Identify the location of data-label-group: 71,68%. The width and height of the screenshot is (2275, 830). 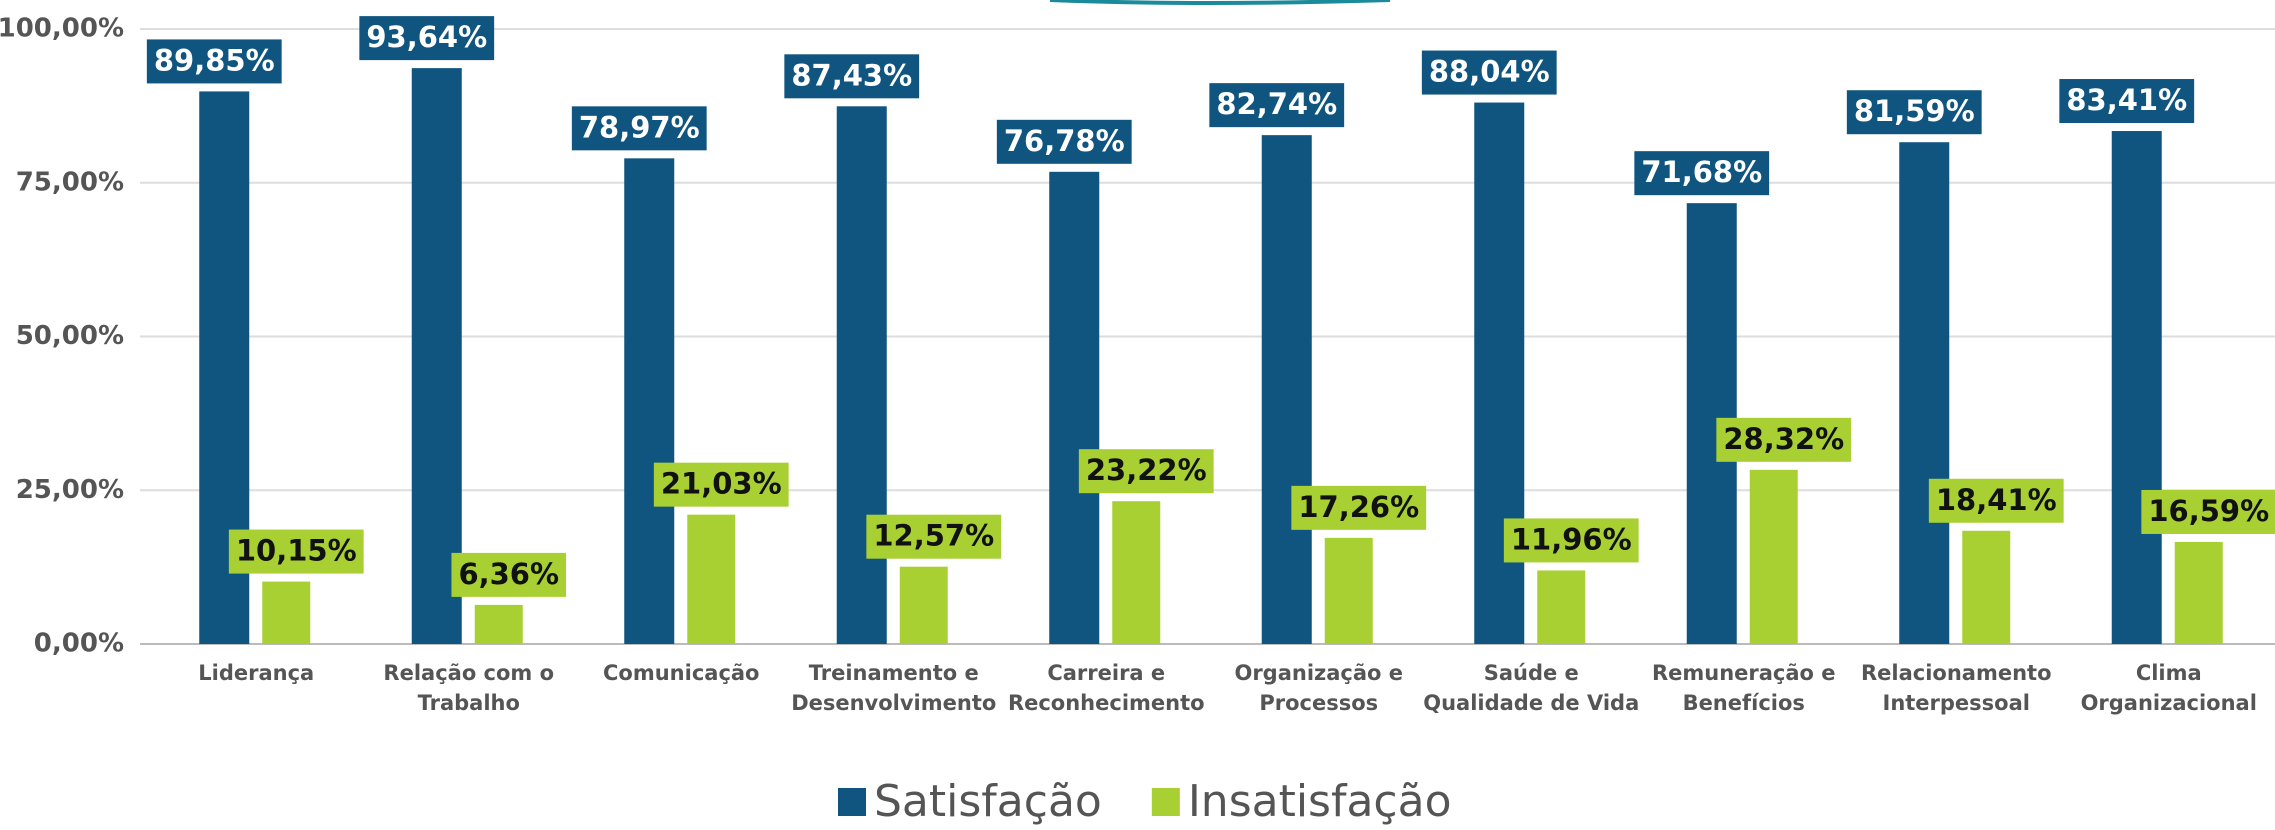
(1702, 173).